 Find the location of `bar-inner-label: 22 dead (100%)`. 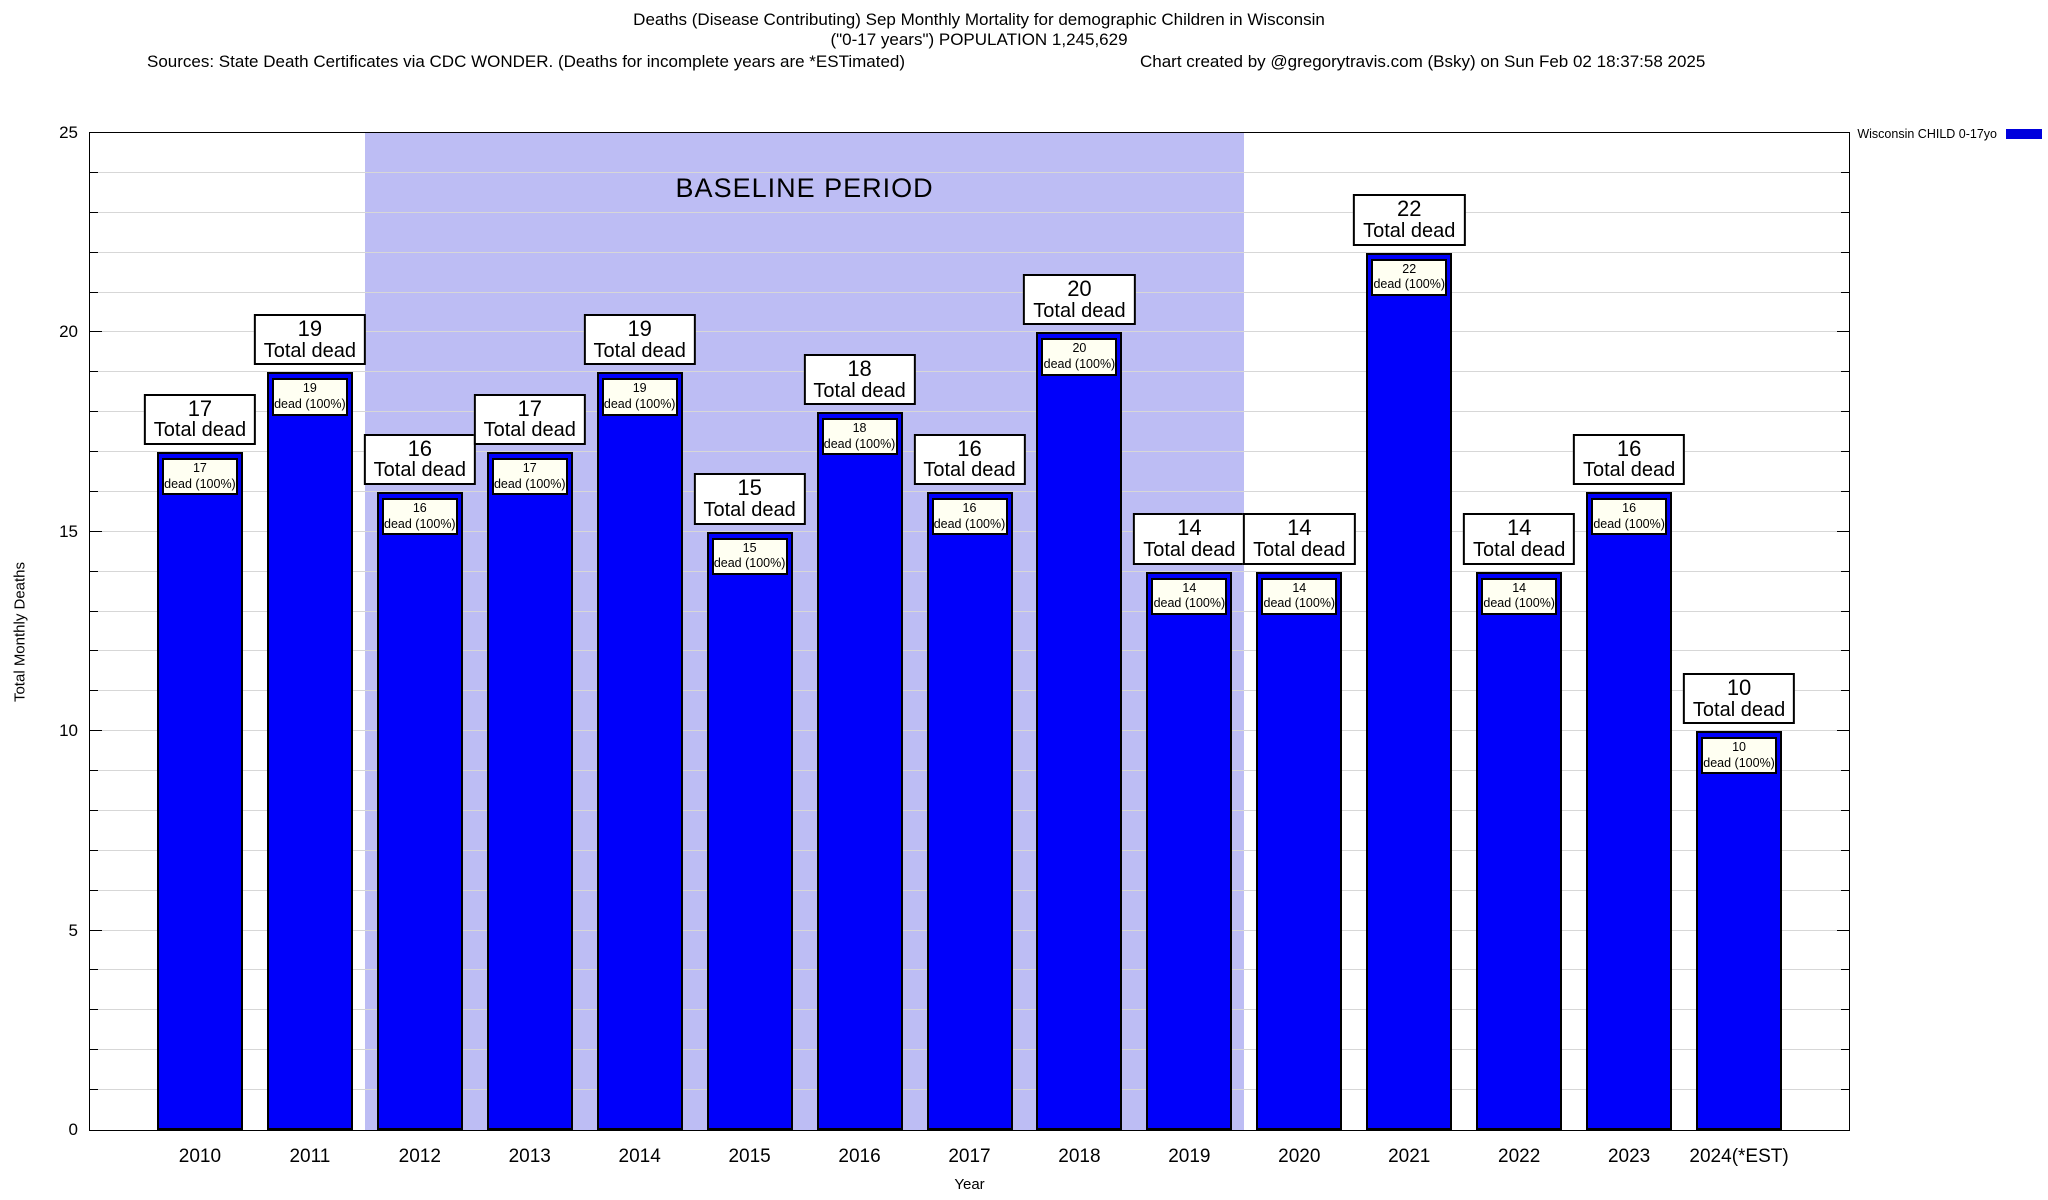

bar-inner-label: 22 dead (100%) is located at coordinates (1409, 277).